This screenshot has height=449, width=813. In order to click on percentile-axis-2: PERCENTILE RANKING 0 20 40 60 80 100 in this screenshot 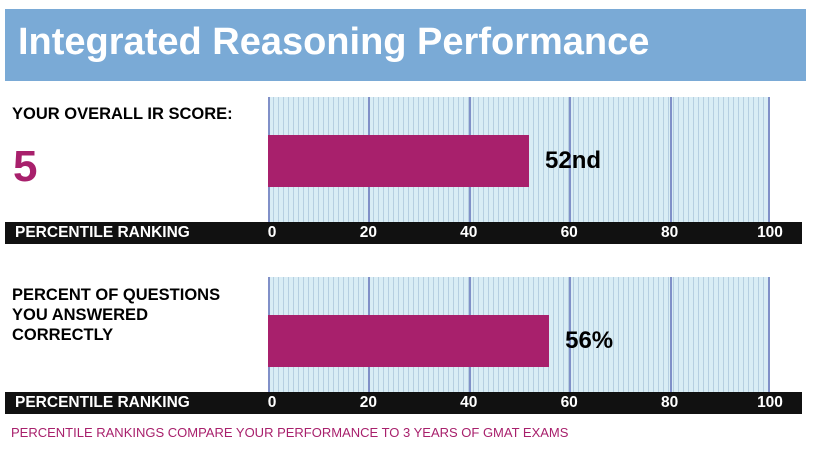, I will do `click(403, 403)`.